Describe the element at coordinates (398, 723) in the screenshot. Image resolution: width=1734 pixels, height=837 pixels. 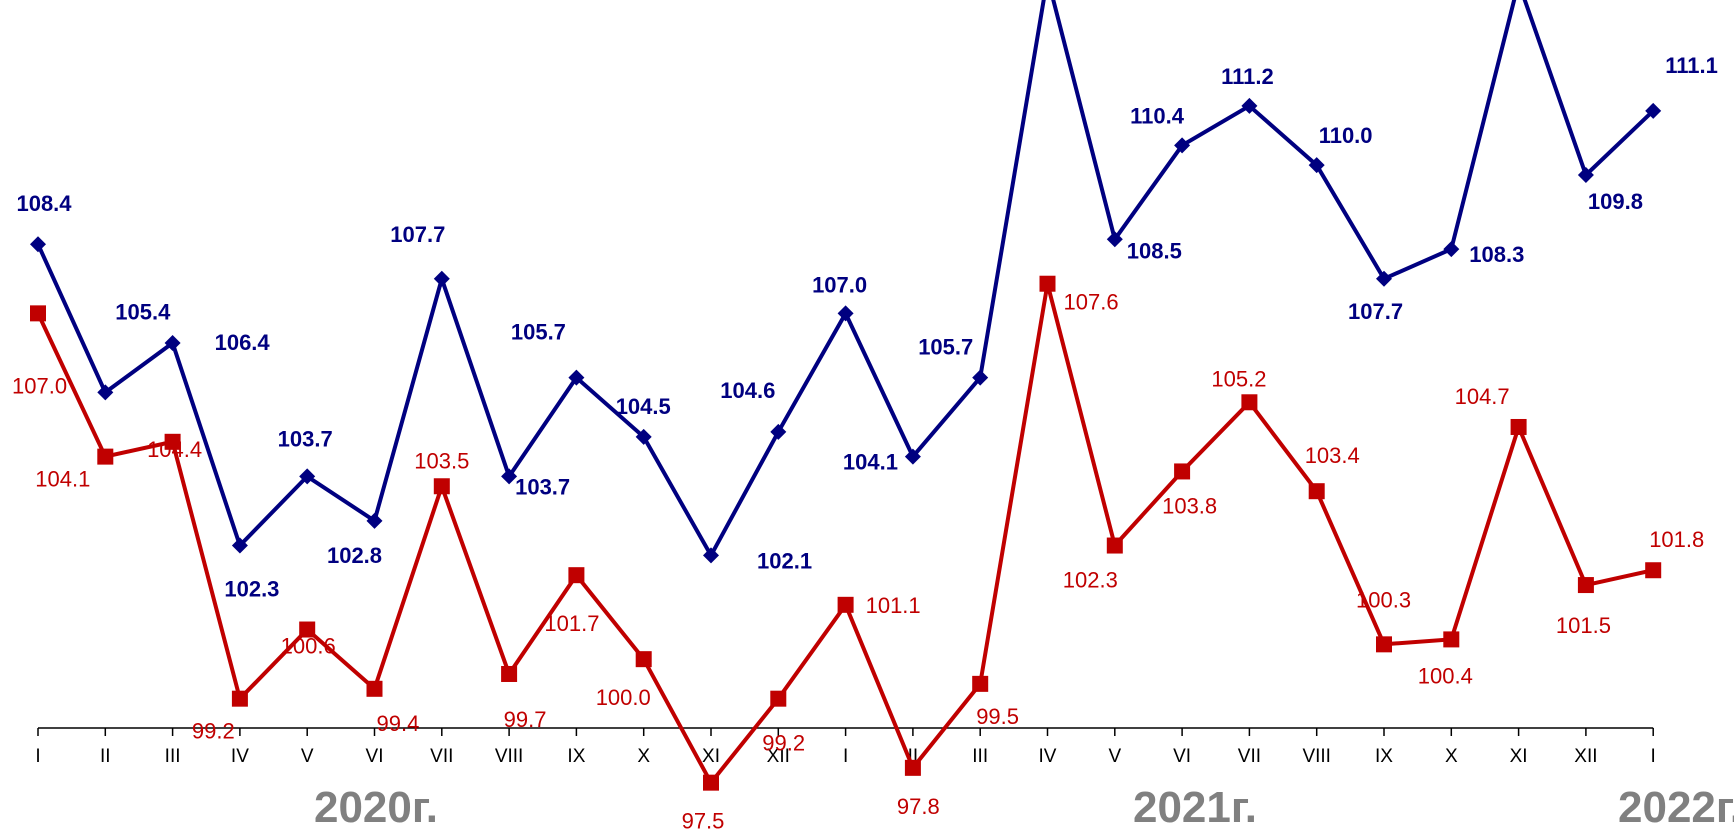
I see `series-2-data-label: 99.4` at that location.